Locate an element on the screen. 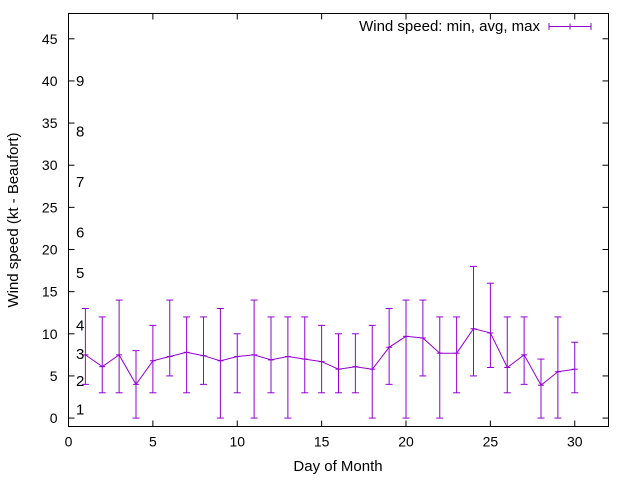 The height and width of the screenshot is (480, 640). y-tick-label: 30 is located at coordinates (50, 165).